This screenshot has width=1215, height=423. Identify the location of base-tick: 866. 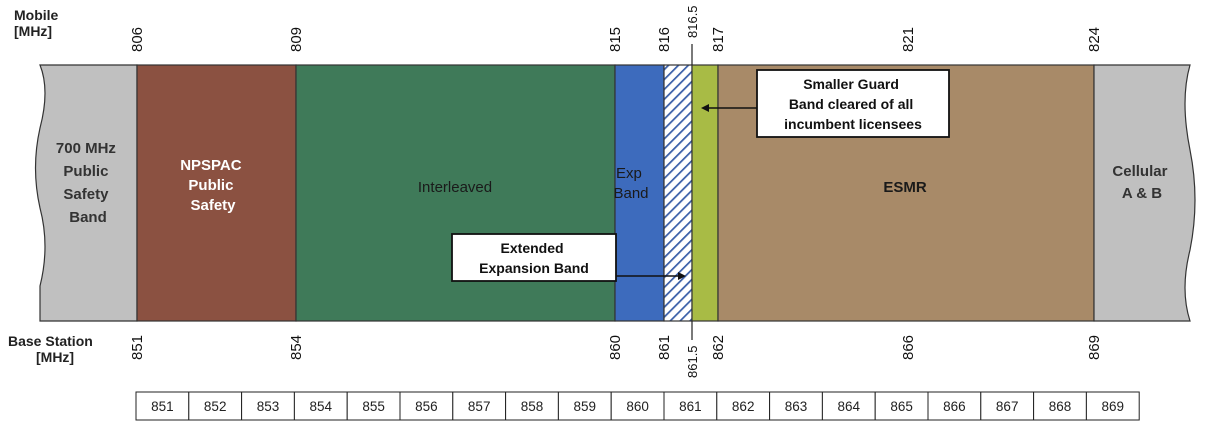
(908, 347).